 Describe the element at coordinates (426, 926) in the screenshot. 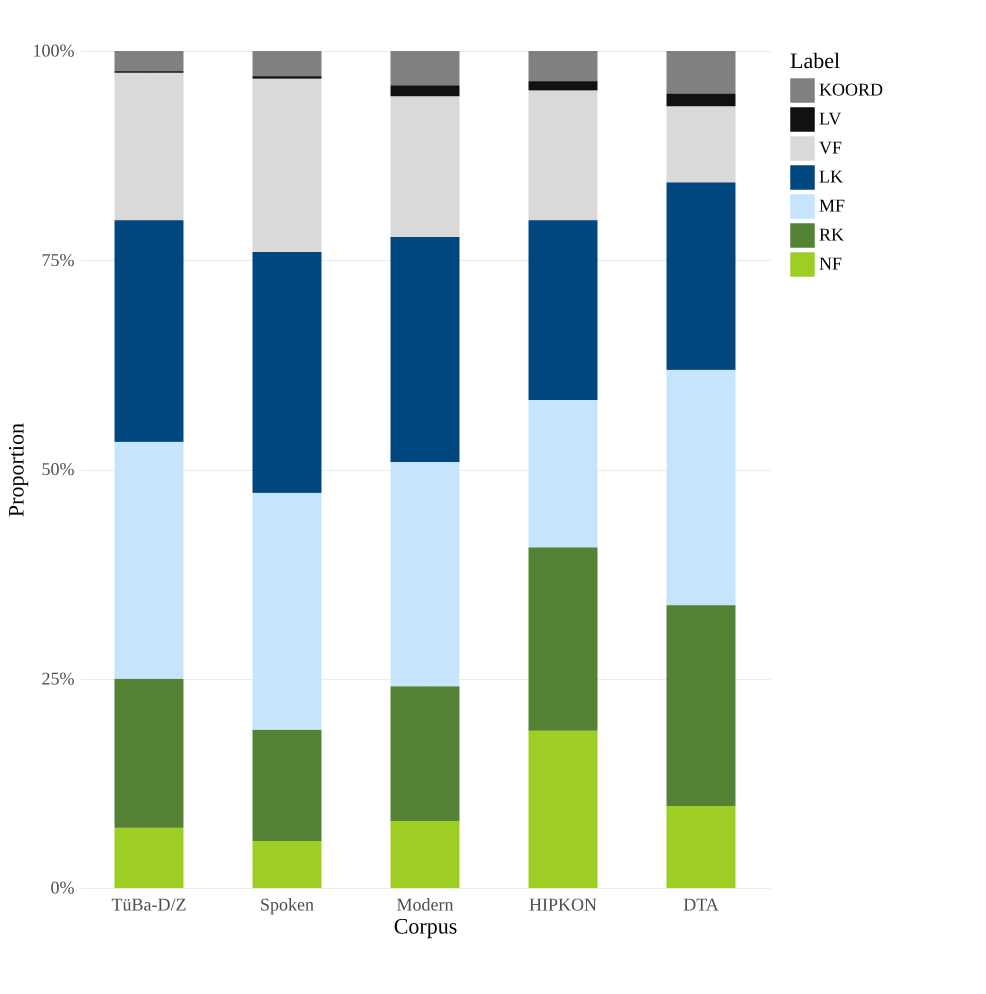

I see `x-axis-title: Corpus` at that location.